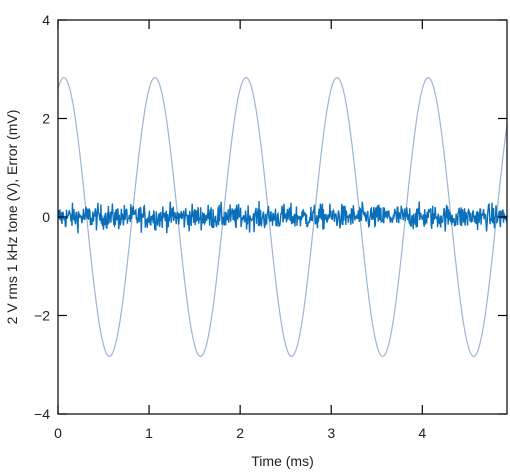 The width and height of the screenshot is (510, 476). I want to click on y-tick-labels: −4 −2 0 2 4, so click(42, 217).